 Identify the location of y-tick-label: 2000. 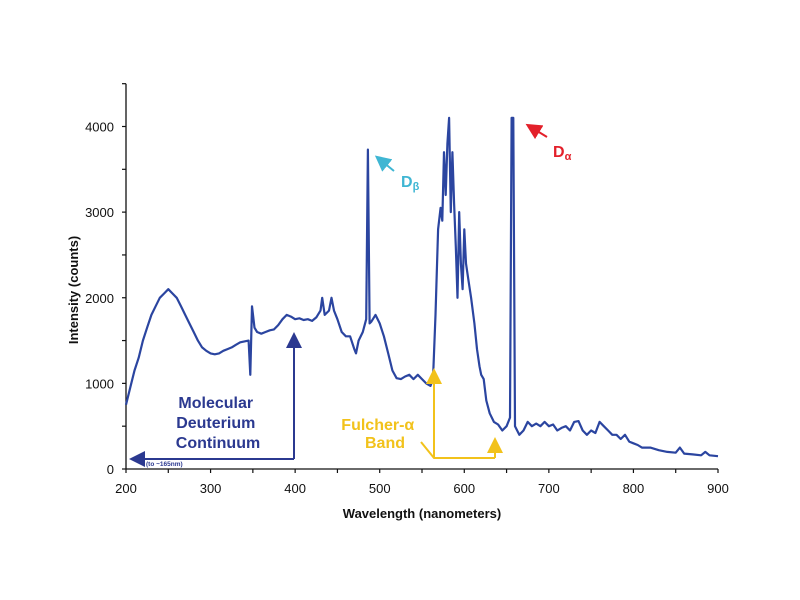
(99, 298).